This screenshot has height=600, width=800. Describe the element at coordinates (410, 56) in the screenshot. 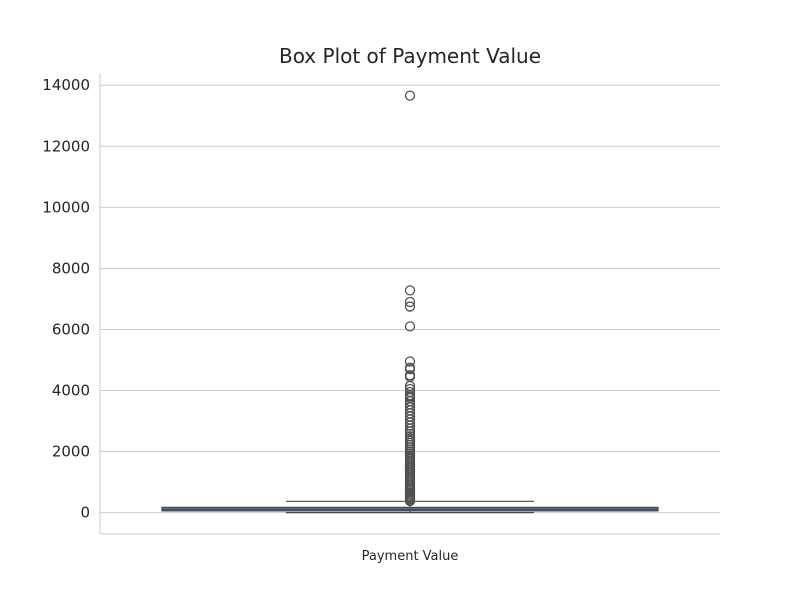

I see `chart-title: Box Plot of Payment Value` at that location.